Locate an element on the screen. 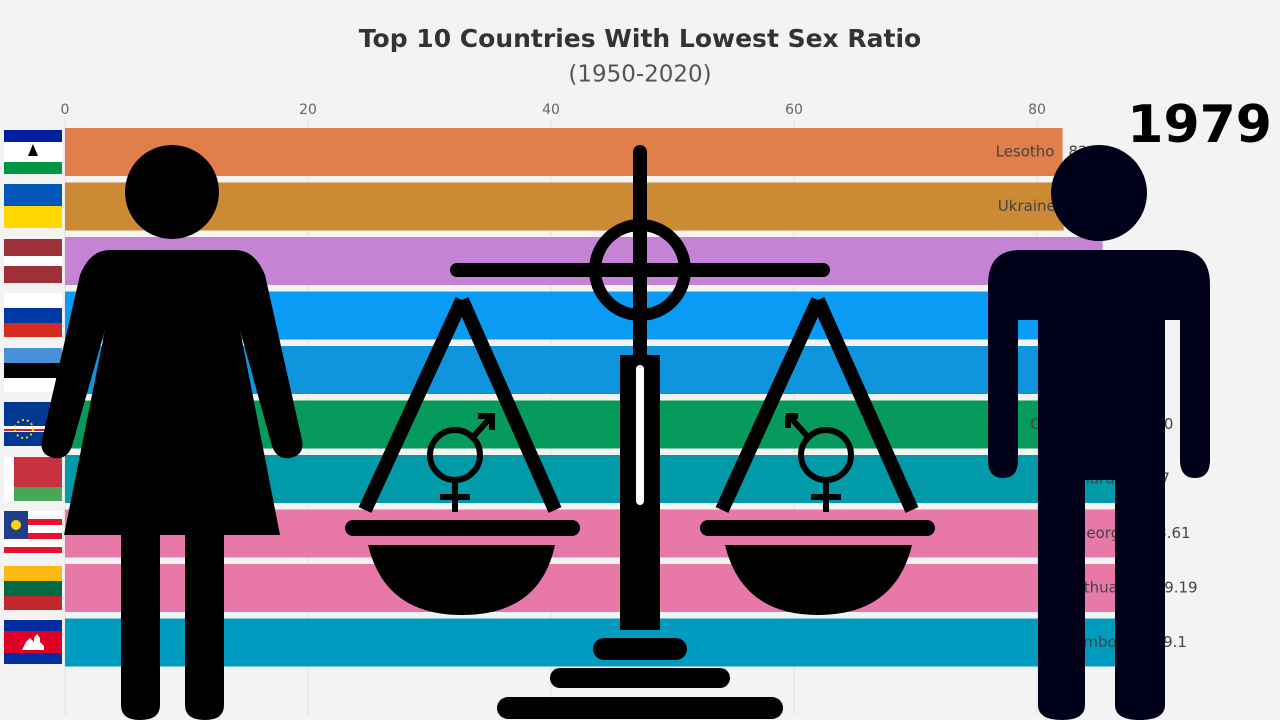  bar-value-label: 89.19 is located at coordinates (1176, 588).